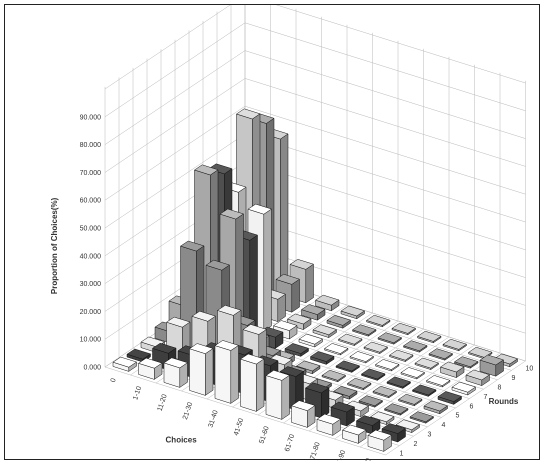 The height and width of the screenshot is (466, 546). I want to click on y-tick-label: 10.000, so click(91, 340).